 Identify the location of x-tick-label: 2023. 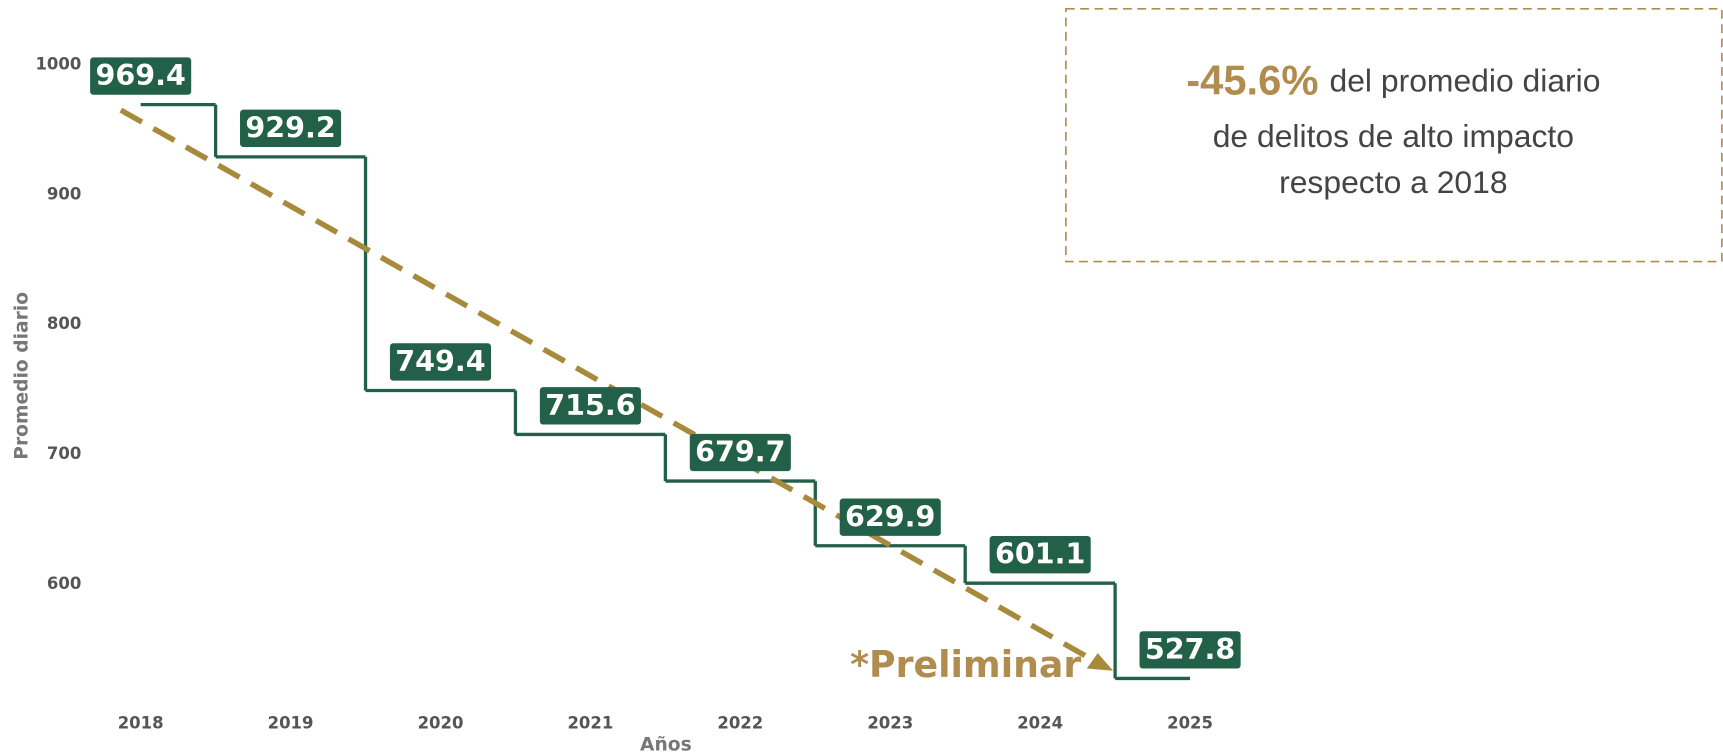
(890, 723).